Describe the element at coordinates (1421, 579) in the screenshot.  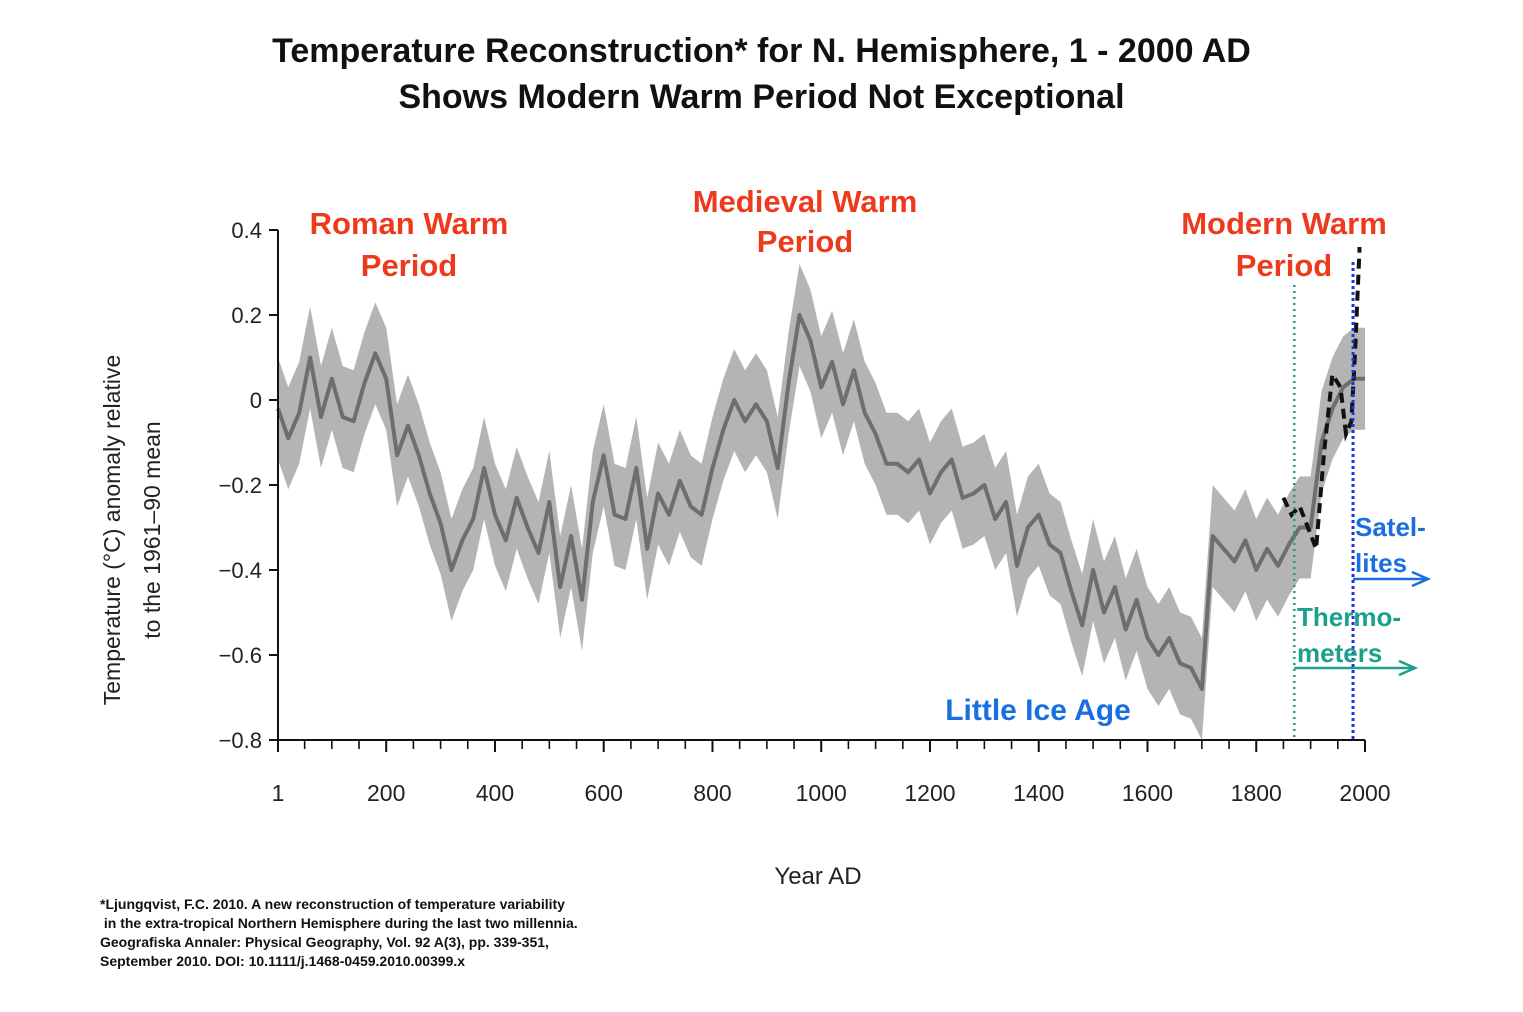
I see `satellites-arrow-head` at that location.